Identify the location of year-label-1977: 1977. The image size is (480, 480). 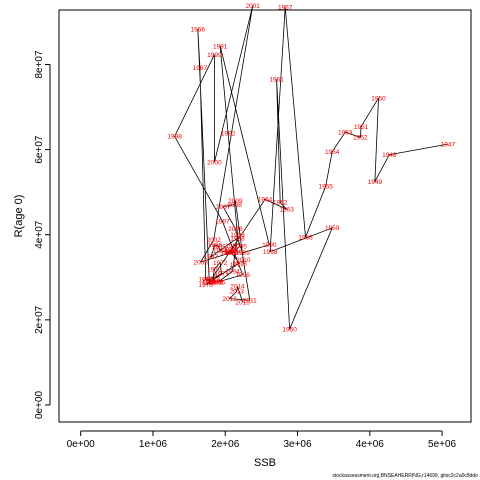
(237, 265).